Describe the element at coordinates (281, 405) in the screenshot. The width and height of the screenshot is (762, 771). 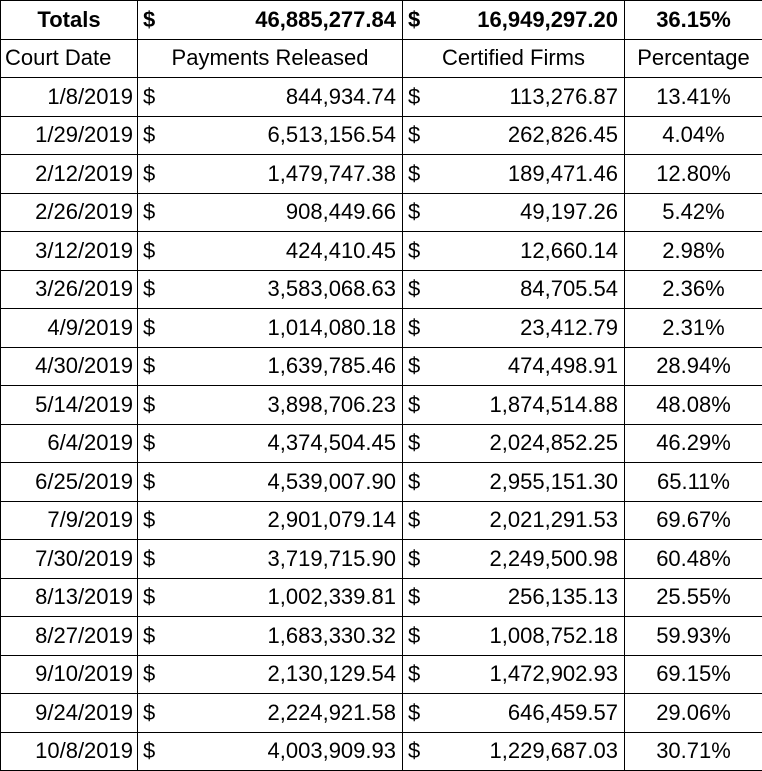
I see `payments-amount-cell: 3,898,706.23` at that location.